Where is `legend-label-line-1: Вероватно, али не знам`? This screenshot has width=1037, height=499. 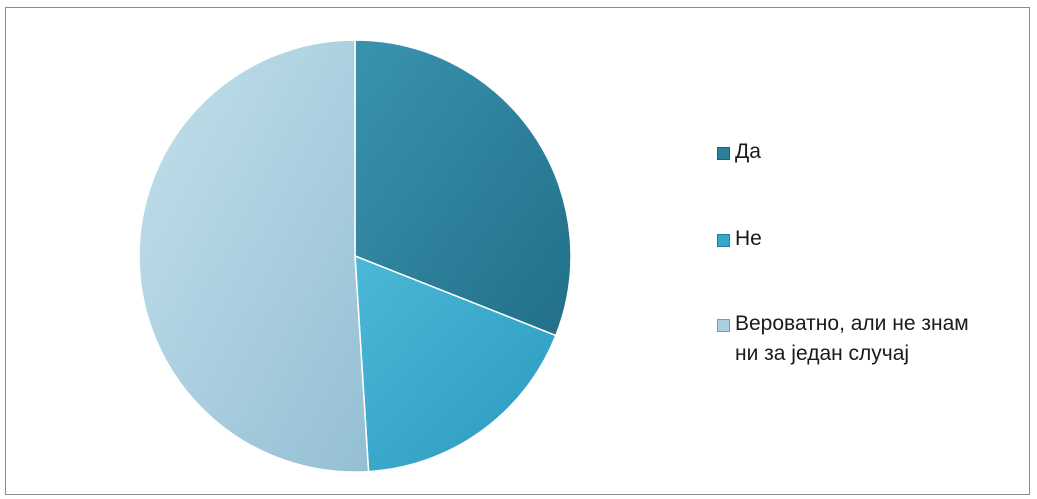
legend-label-line-1: Вероватно, али не знам is located at coordinates (852, 323).